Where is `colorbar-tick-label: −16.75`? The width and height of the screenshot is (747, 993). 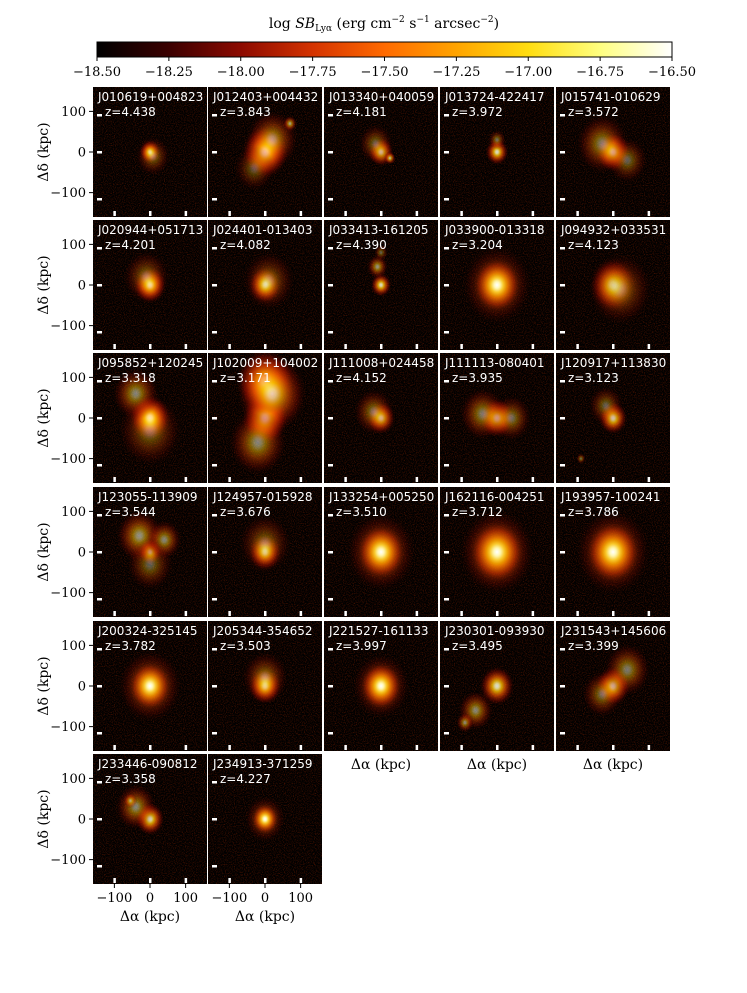
colorbar-tick-label: −16.75 is located at coordinates (600, 72).